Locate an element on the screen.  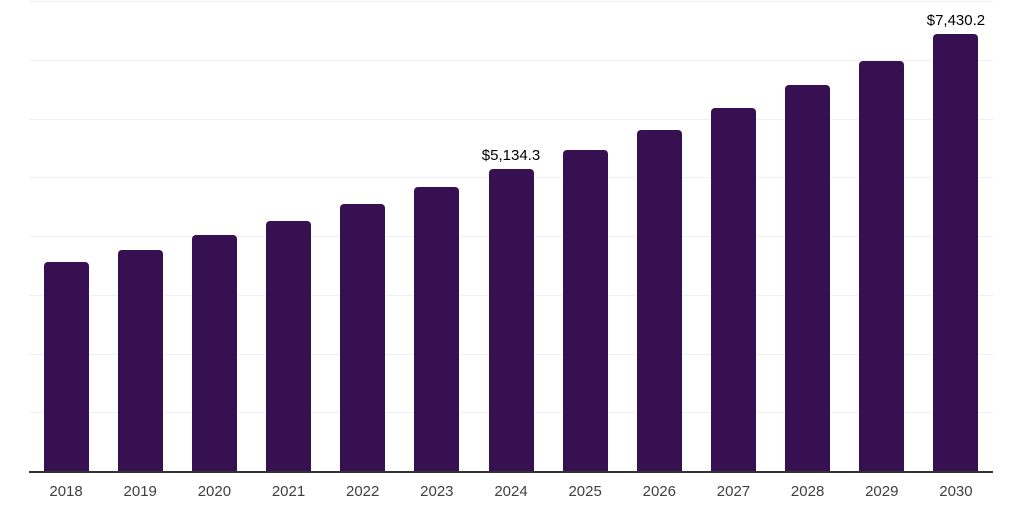
bar-2028 is located at coordinates (808, 278).